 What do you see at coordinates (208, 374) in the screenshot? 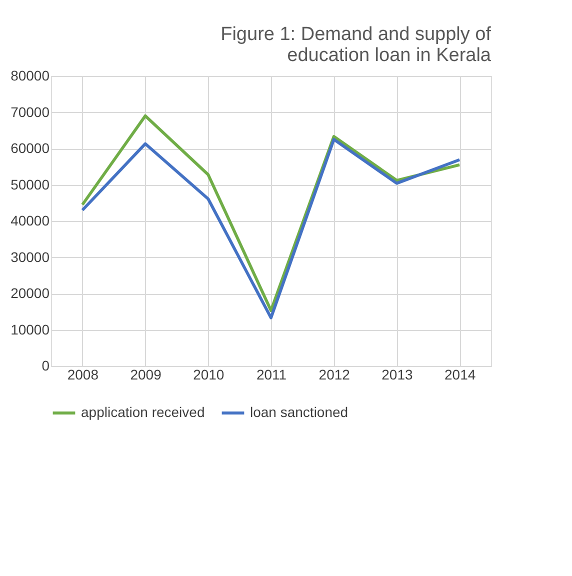
I see `x-tick-label: 2010` at bounding box center [208, 374].